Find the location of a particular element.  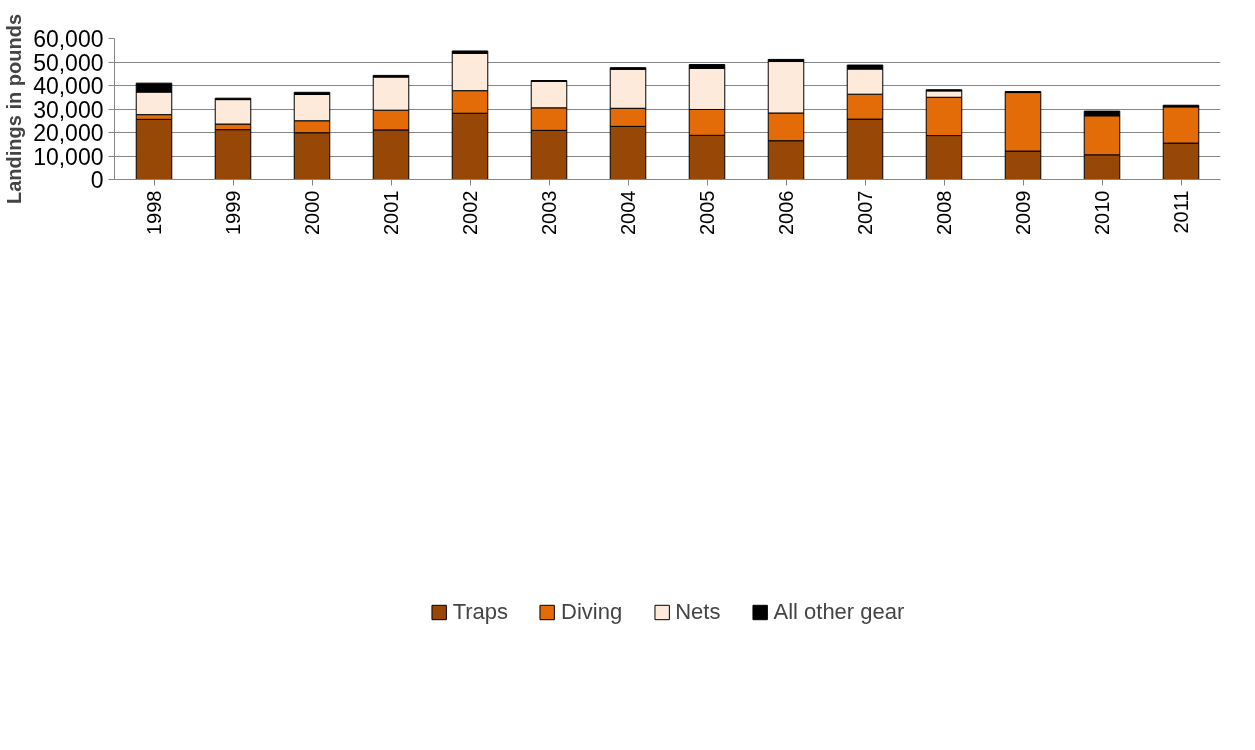

legend-label: Traps is located at coordinates (480, 611).